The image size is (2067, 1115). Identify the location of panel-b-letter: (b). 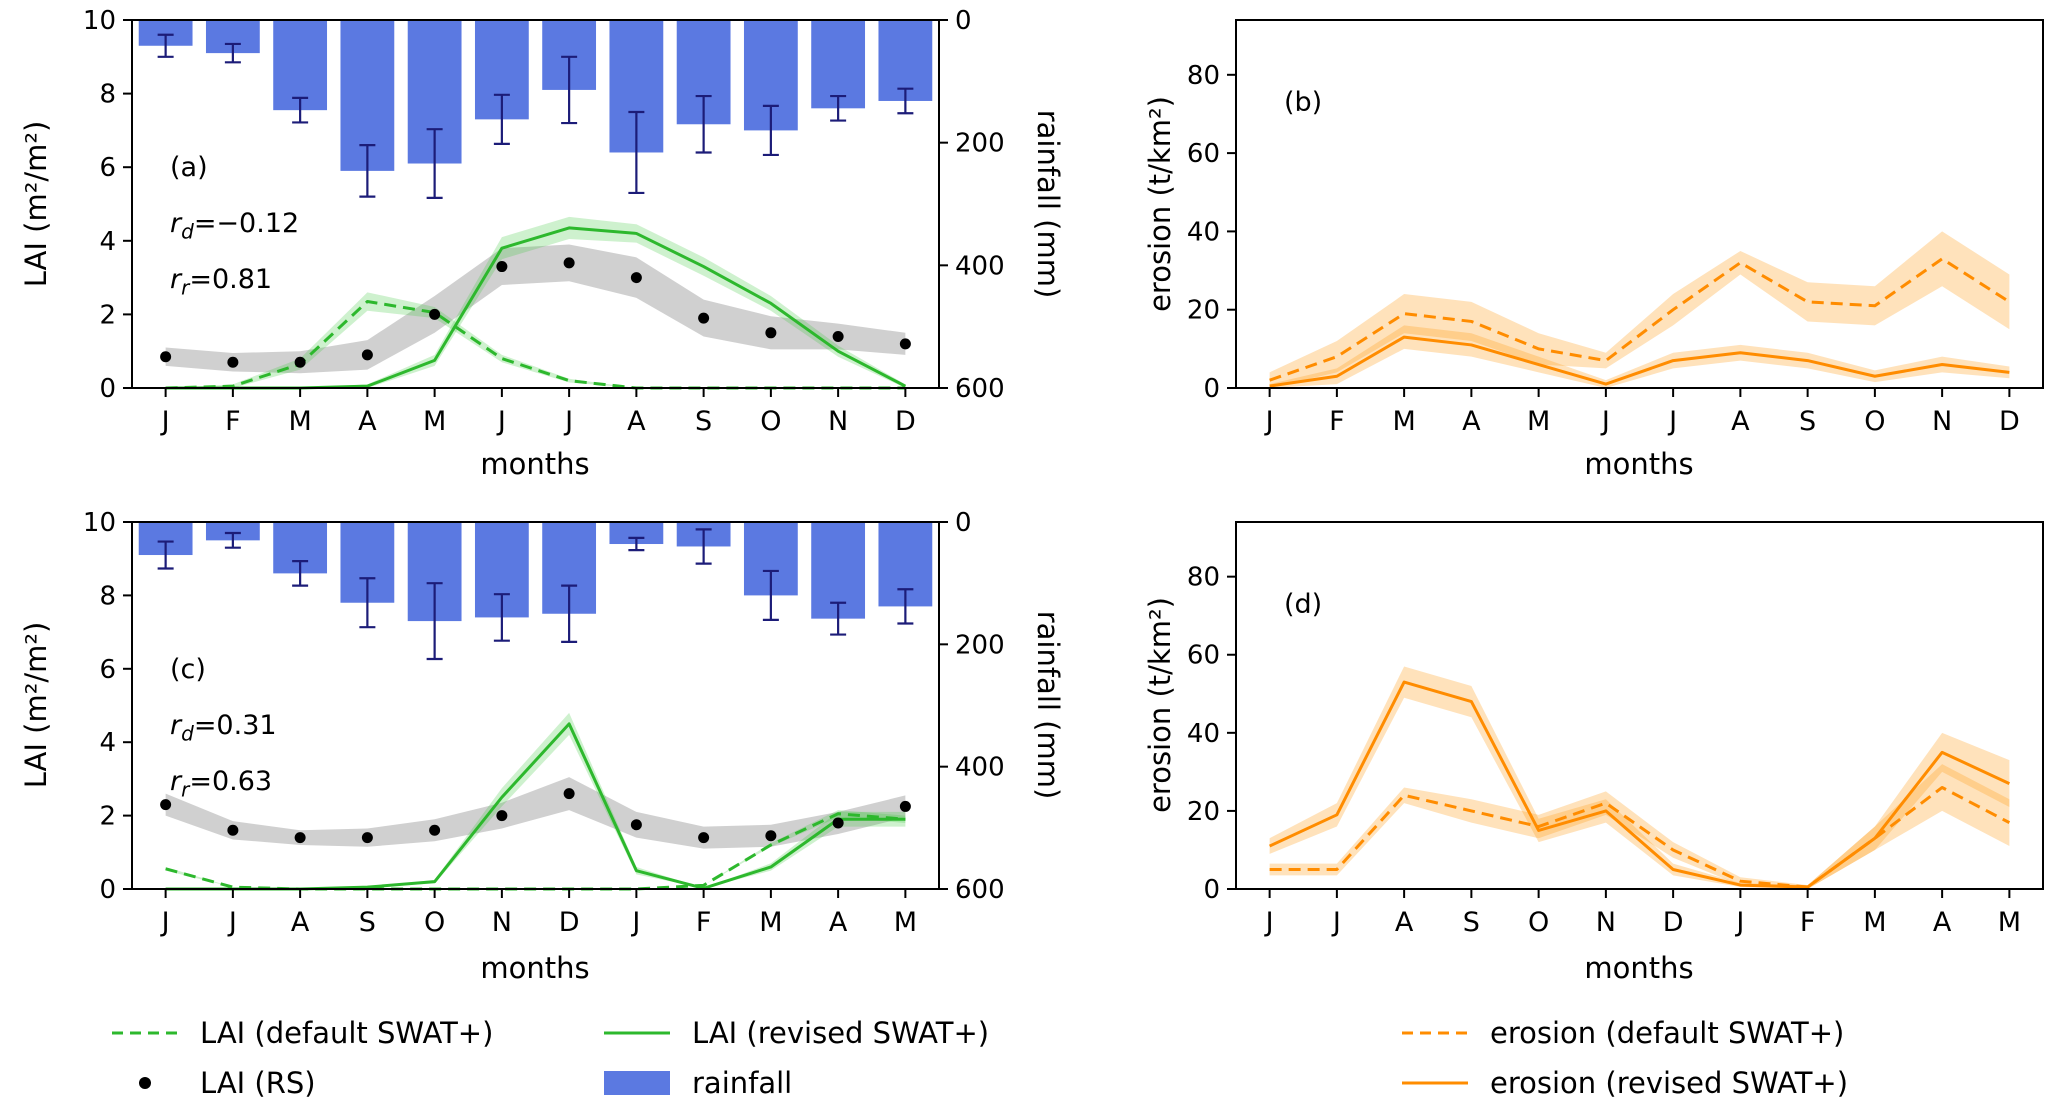
(1303, 102).